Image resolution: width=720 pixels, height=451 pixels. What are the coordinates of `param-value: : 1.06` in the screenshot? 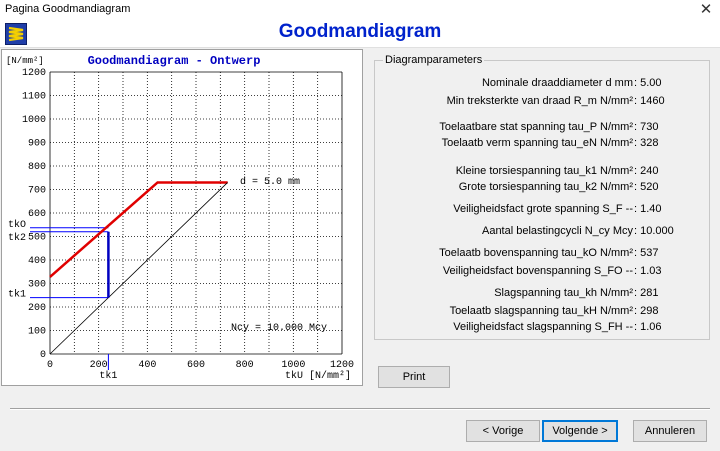 It's located at (648, 327).